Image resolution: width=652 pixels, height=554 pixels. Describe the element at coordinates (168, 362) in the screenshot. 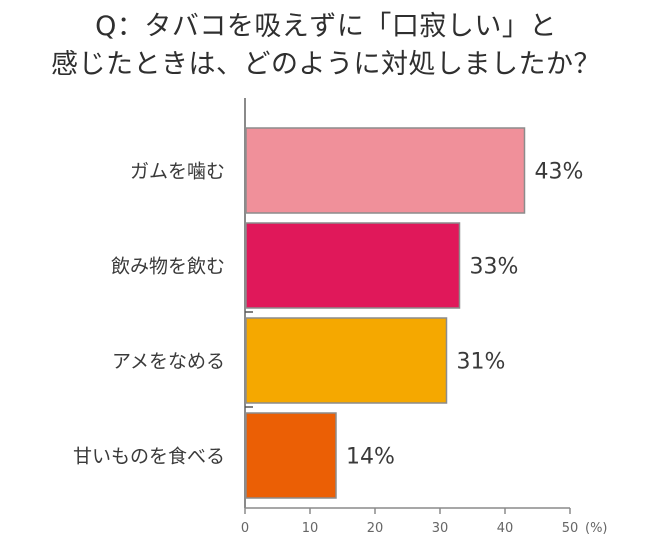

I see `category-label: アメをなめる` at that location.